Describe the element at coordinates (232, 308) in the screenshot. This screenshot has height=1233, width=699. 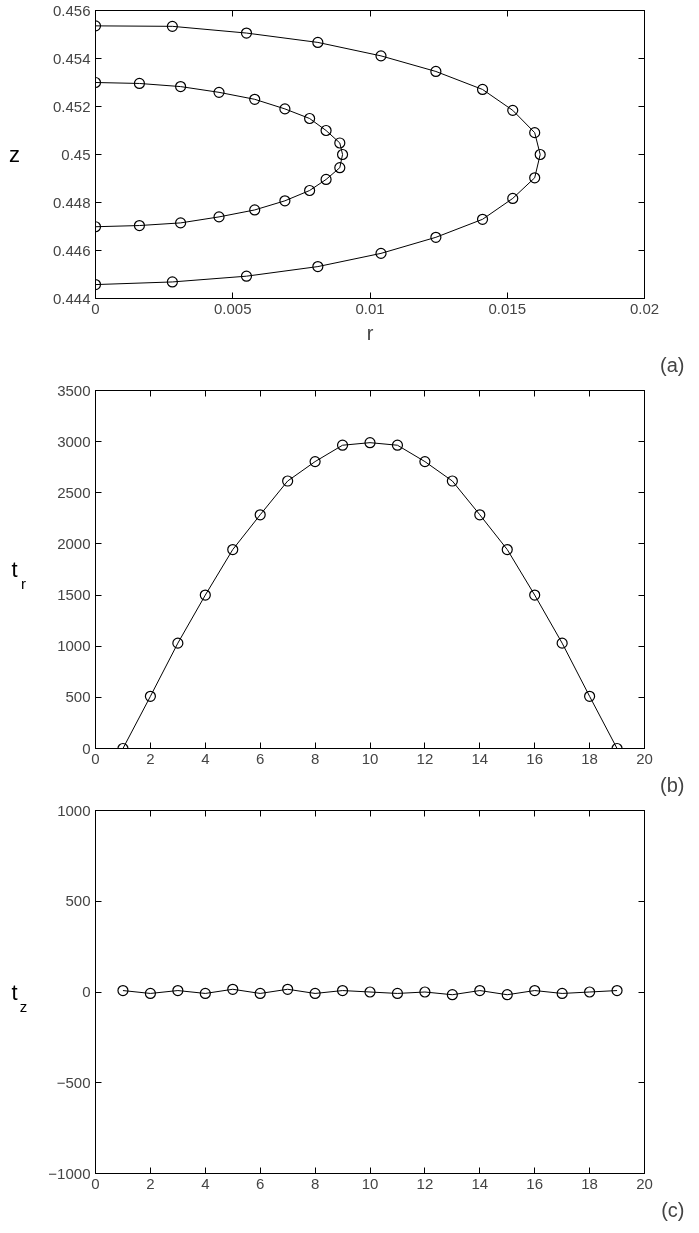
I see `x-tick-label: 0.005` at that location.